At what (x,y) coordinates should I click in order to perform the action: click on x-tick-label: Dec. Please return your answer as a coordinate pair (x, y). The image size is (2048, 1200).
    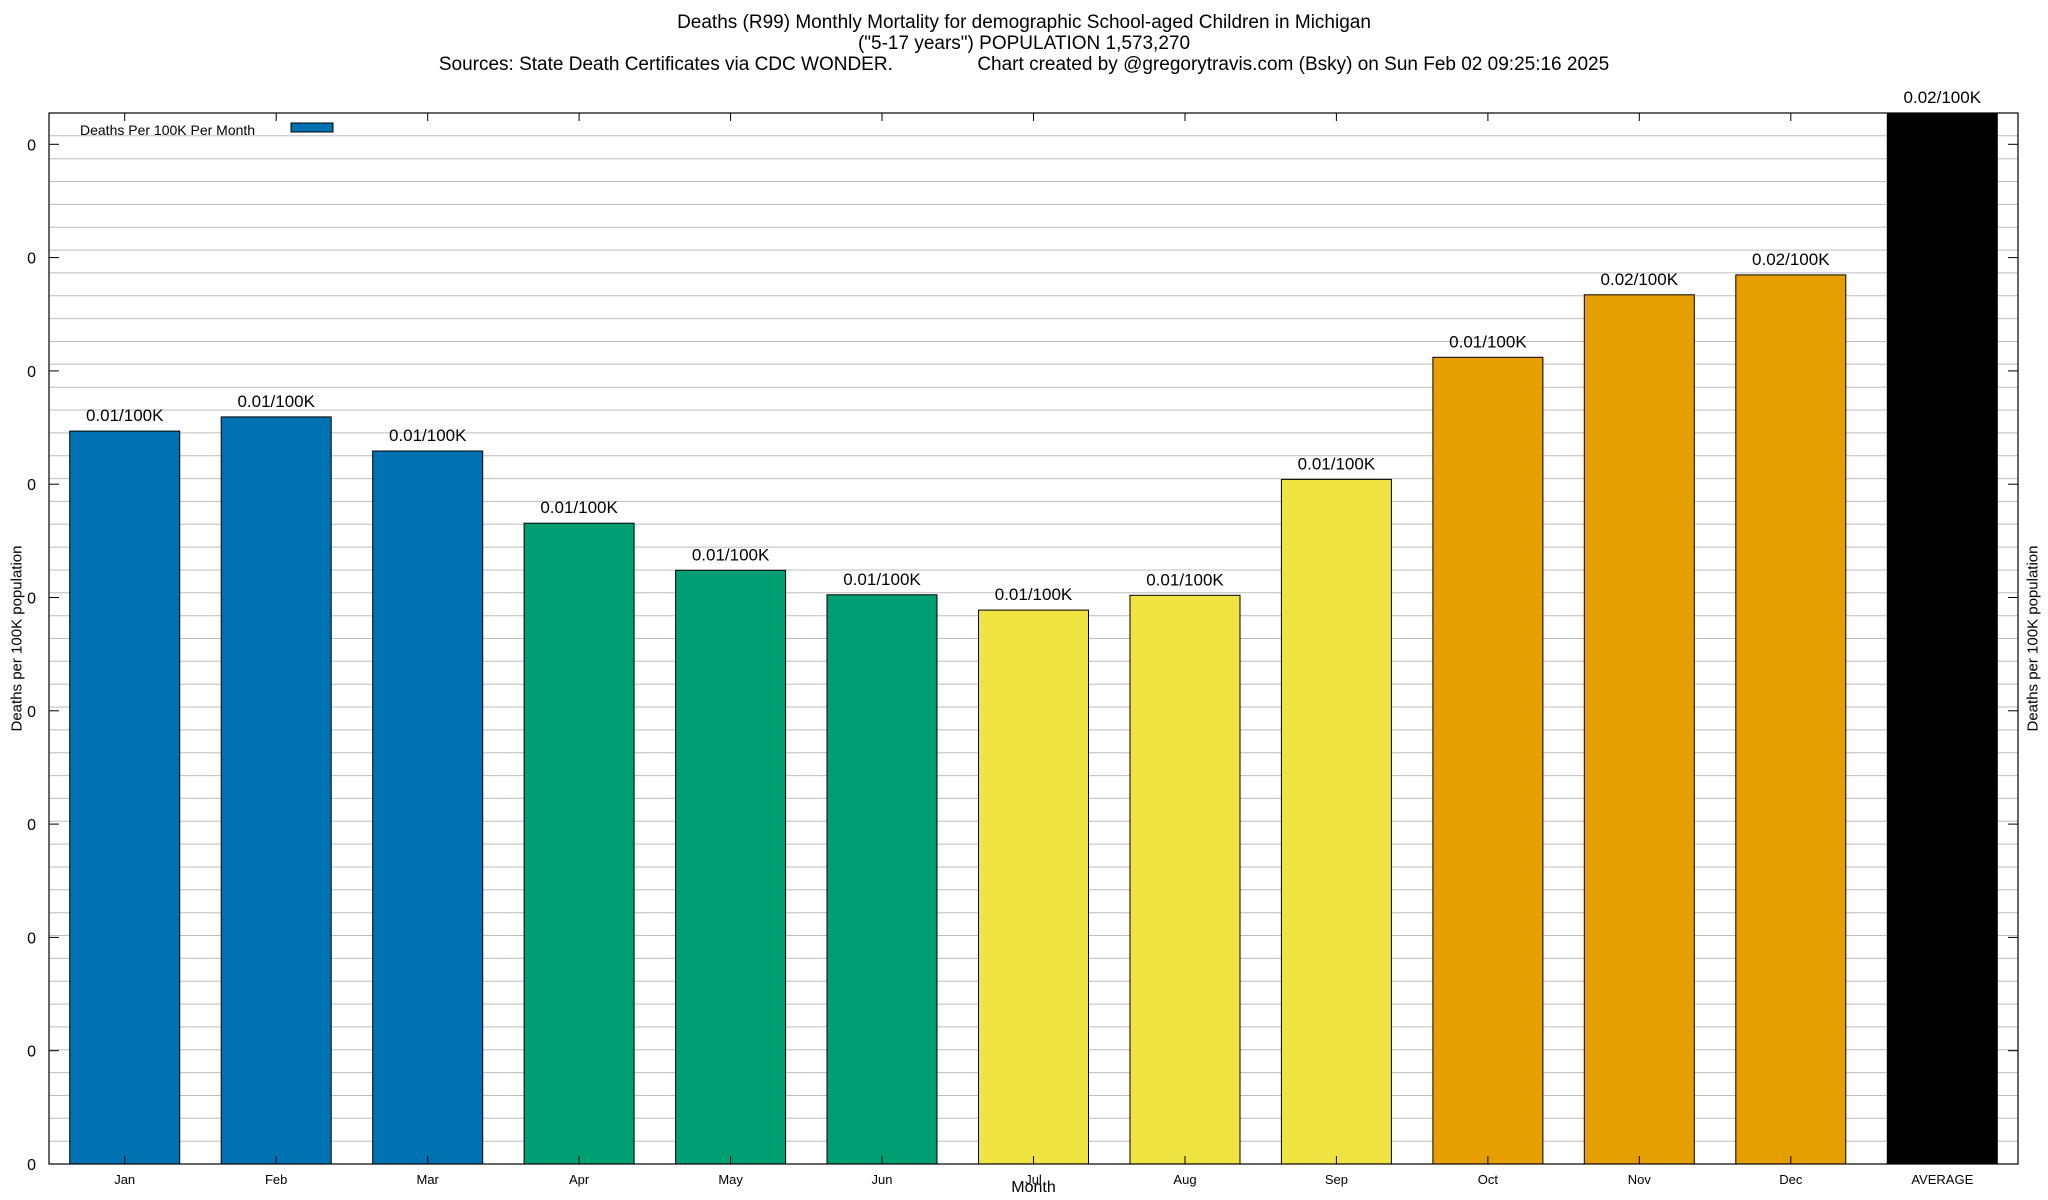
    Looking at the image, I should click on (1791, 1179).